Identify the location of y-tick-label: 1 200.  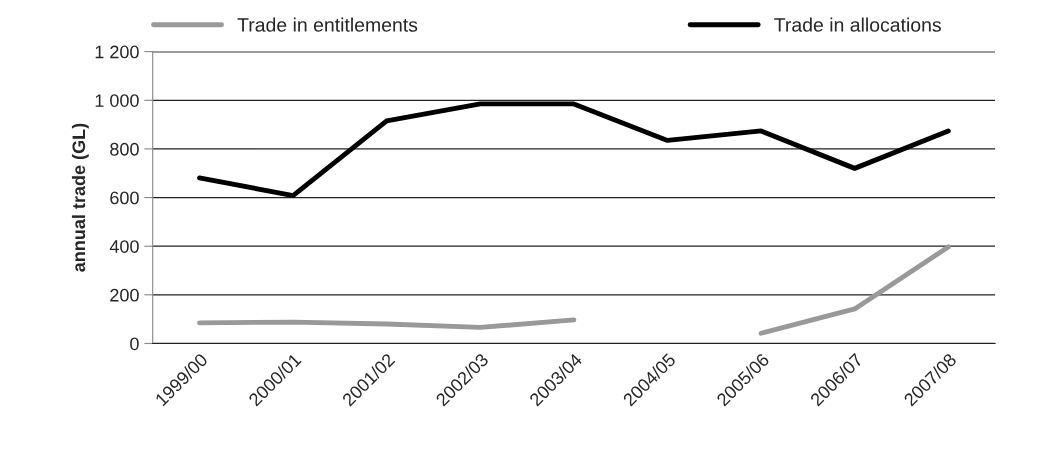
(117, 52).